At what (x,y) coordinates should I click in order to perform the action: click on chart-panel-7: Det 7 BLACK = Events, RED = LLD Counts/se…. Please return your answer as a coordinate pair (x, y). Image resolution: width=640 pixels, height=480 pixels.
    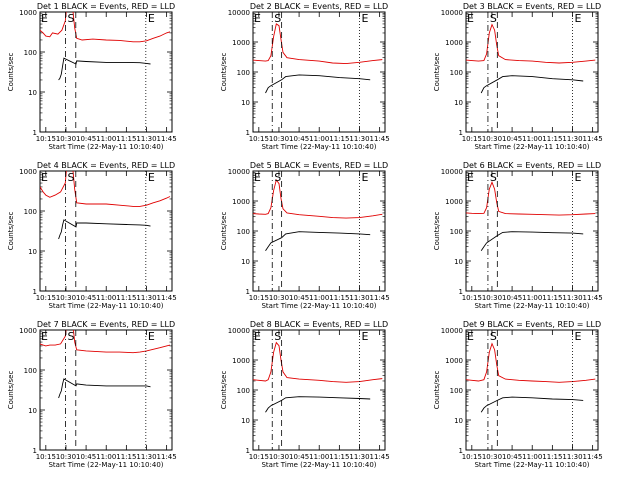
    Looking at the image, I should click on (92, 394).